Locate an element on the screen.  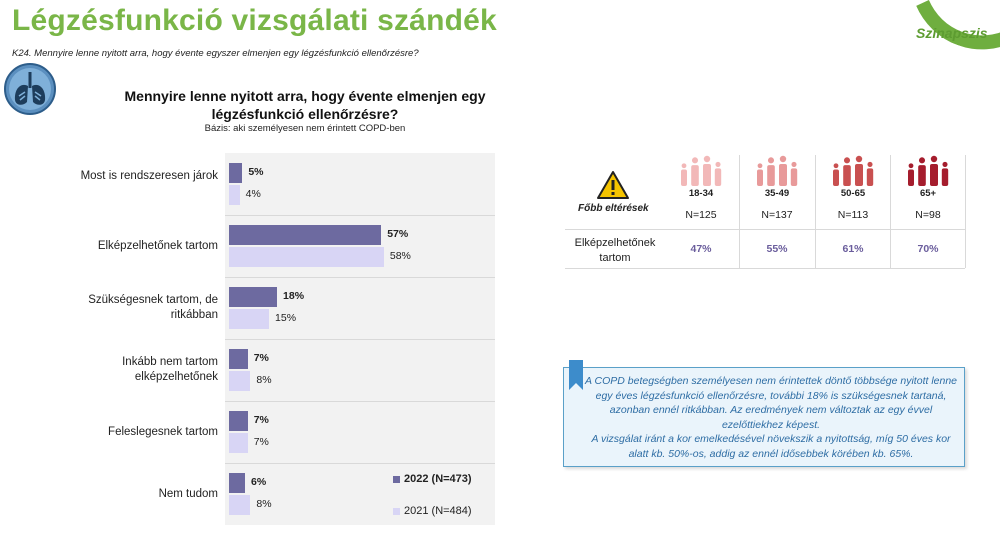
age-group-value: 47% is located at coordinates (701, 249).